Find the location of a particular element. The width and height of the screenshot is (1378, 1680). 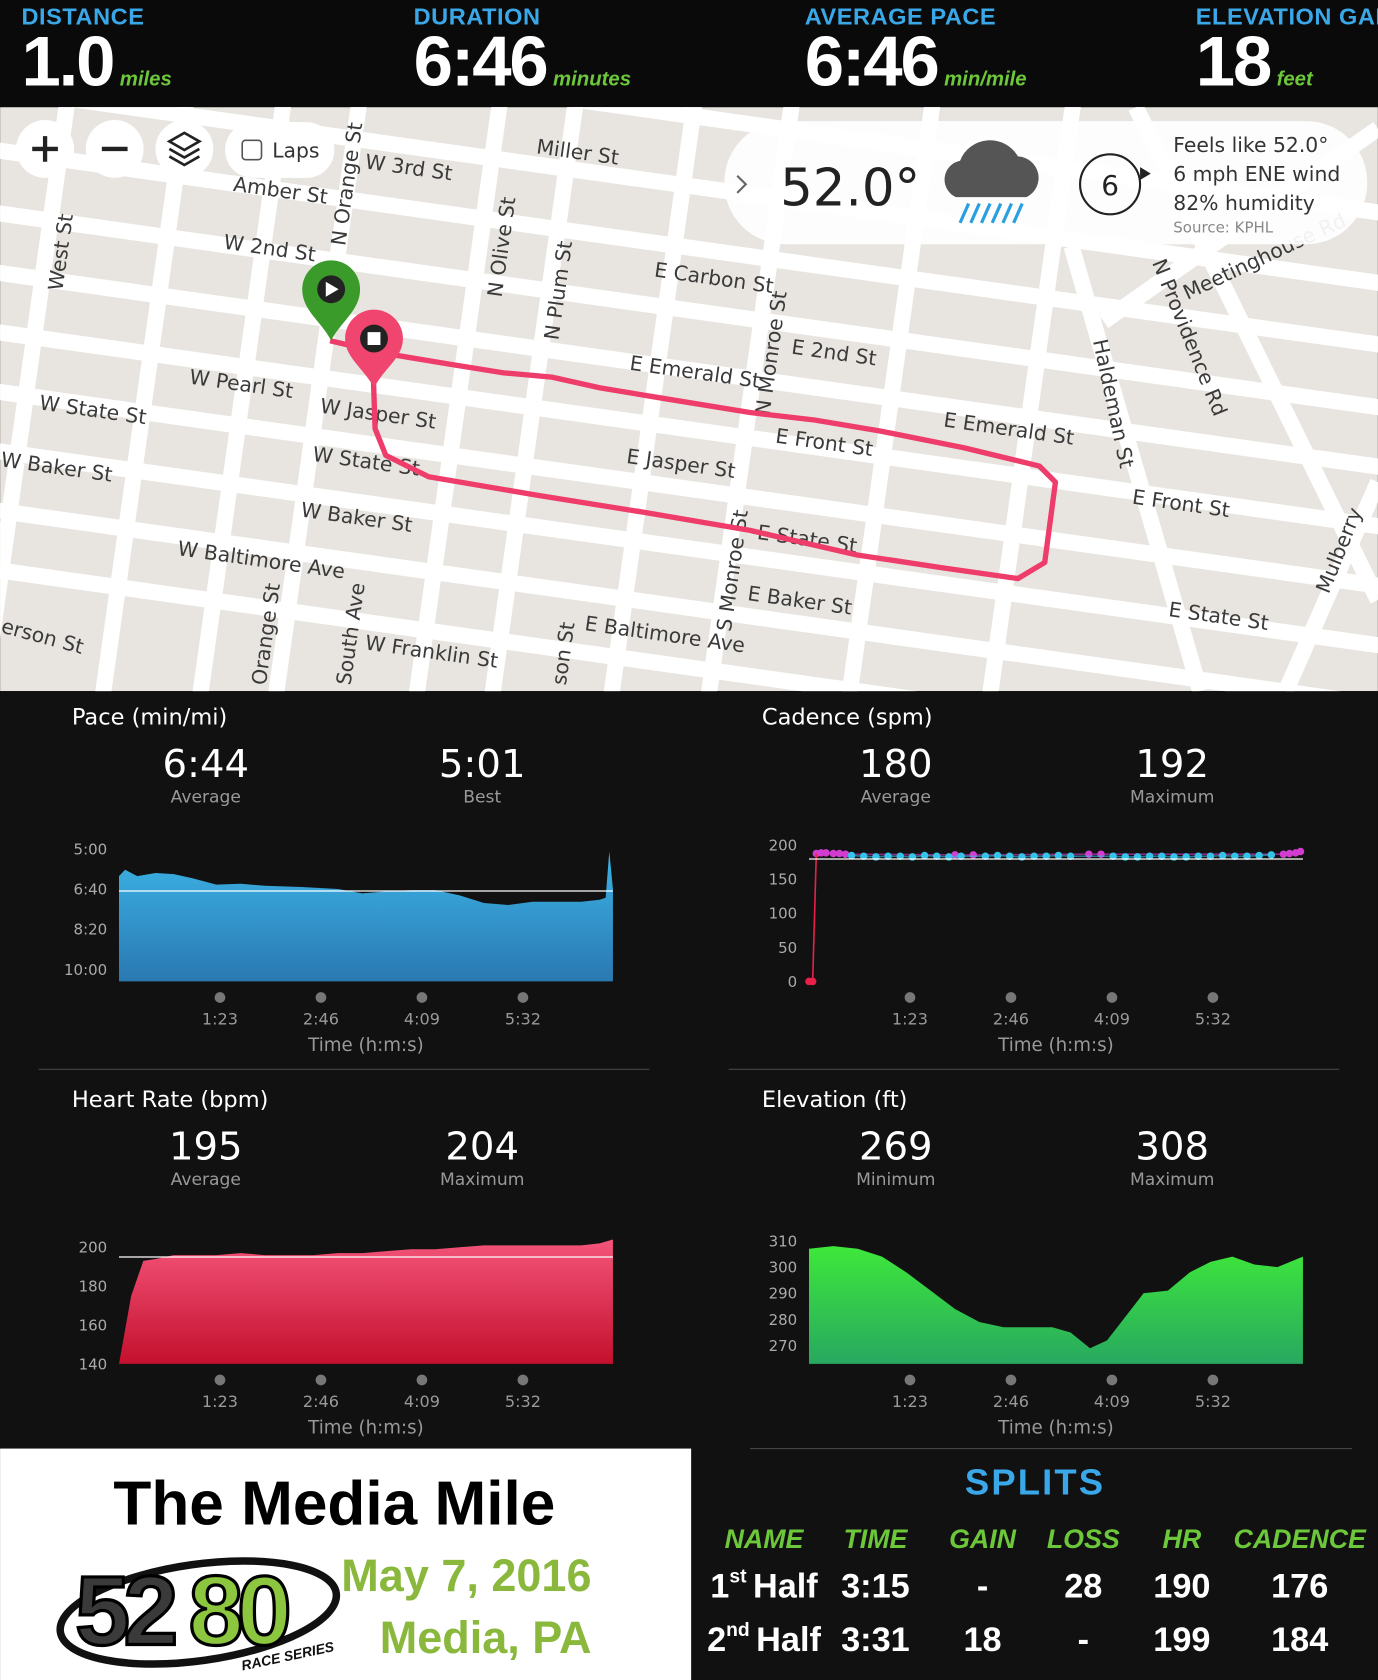

panel-title: Pace (min/mi) is located at coordinates (149, 717).